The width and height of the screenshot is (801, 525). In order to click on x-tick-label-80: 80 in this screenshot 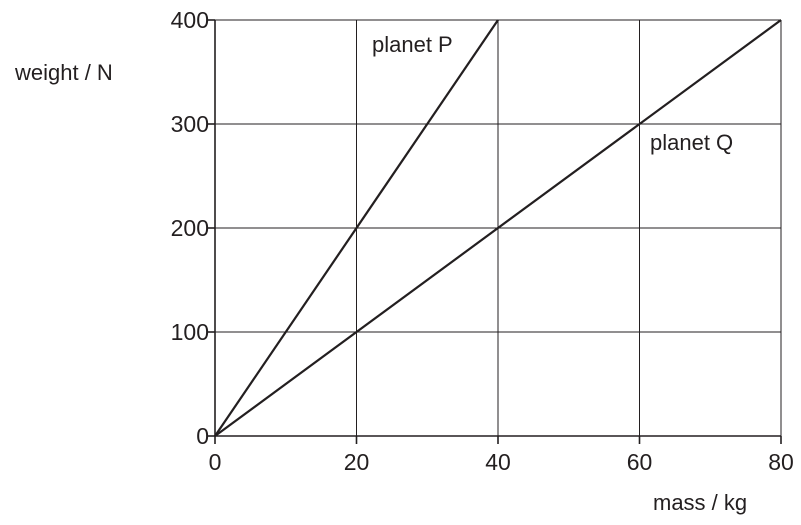, I will do `click(781, 462)`.